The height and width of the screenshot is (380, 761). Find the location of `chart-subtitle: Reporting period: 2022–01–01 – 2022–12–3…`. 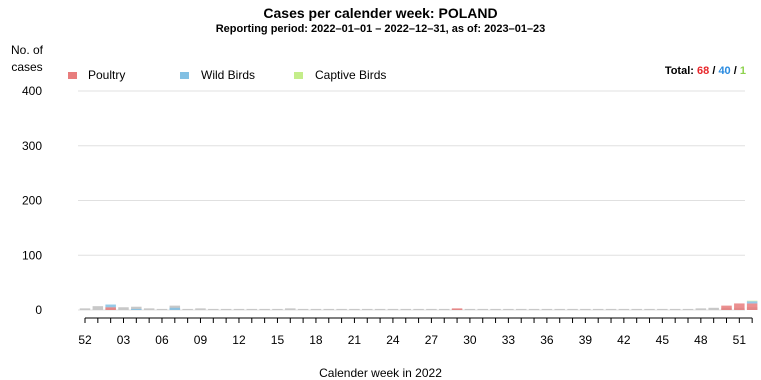

chart-subtitle: Reporting period: 2022–01–01 – 2022–12–3… is located at coordinates (380, 29).